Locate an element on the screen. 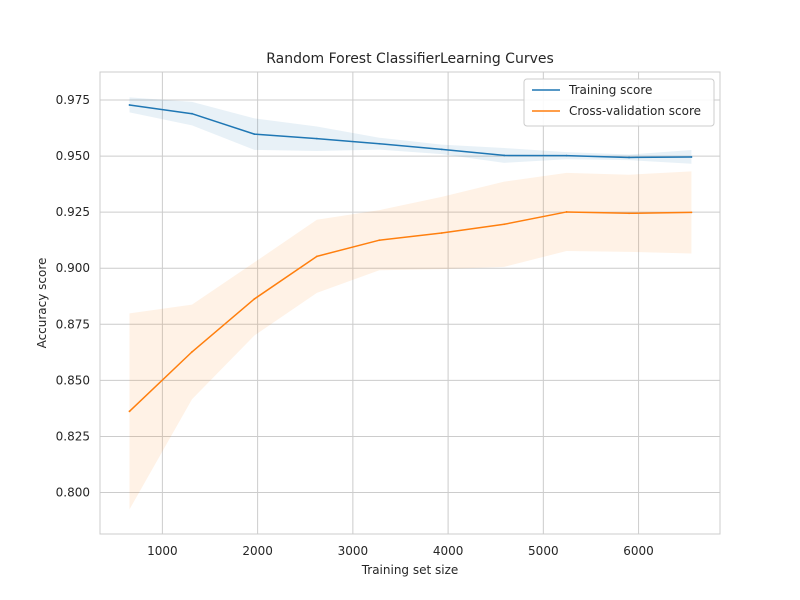  y-tick-label: 0.900 is located at coordinates (73, 268).